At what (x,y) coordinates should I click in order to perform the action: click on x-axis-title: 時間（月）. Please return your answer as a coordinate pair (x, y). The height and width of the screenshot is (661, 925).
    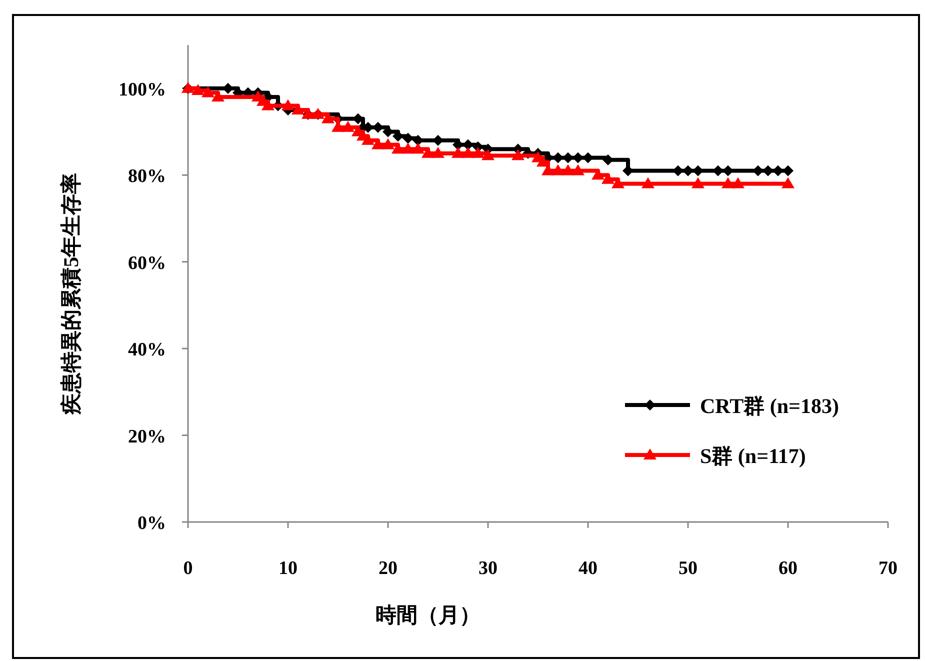
    Looking at the image, I should click on (428, 615).